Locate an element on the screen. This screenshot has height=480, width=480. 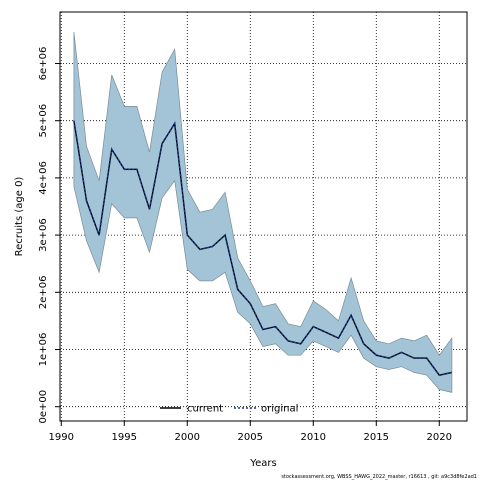
legend-label-original: original is located at coordinates (279, 409).